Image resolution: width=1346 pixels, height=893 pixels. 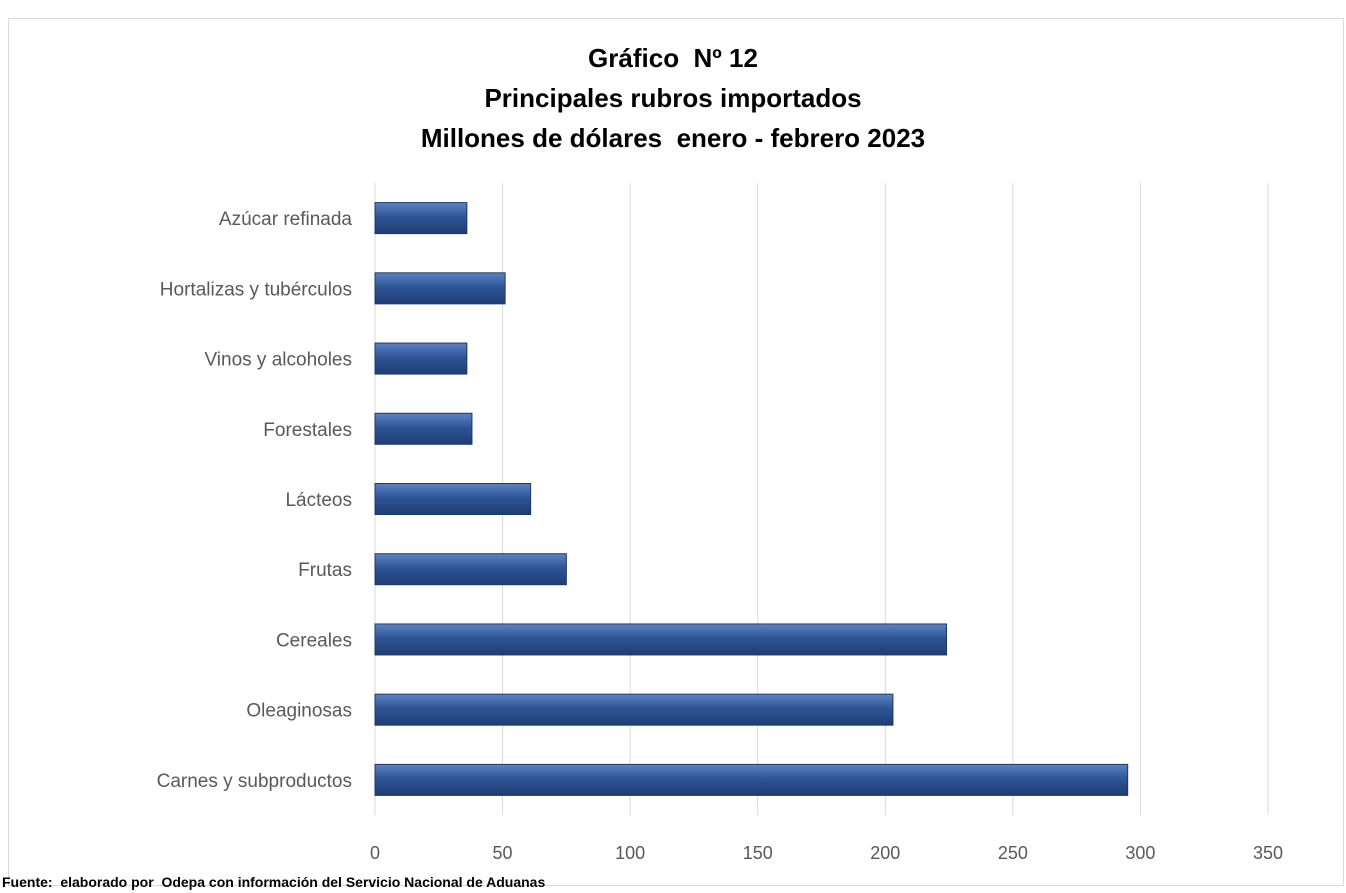 I want to click on x-tick-label: 300, so click(x=1140, y=853).